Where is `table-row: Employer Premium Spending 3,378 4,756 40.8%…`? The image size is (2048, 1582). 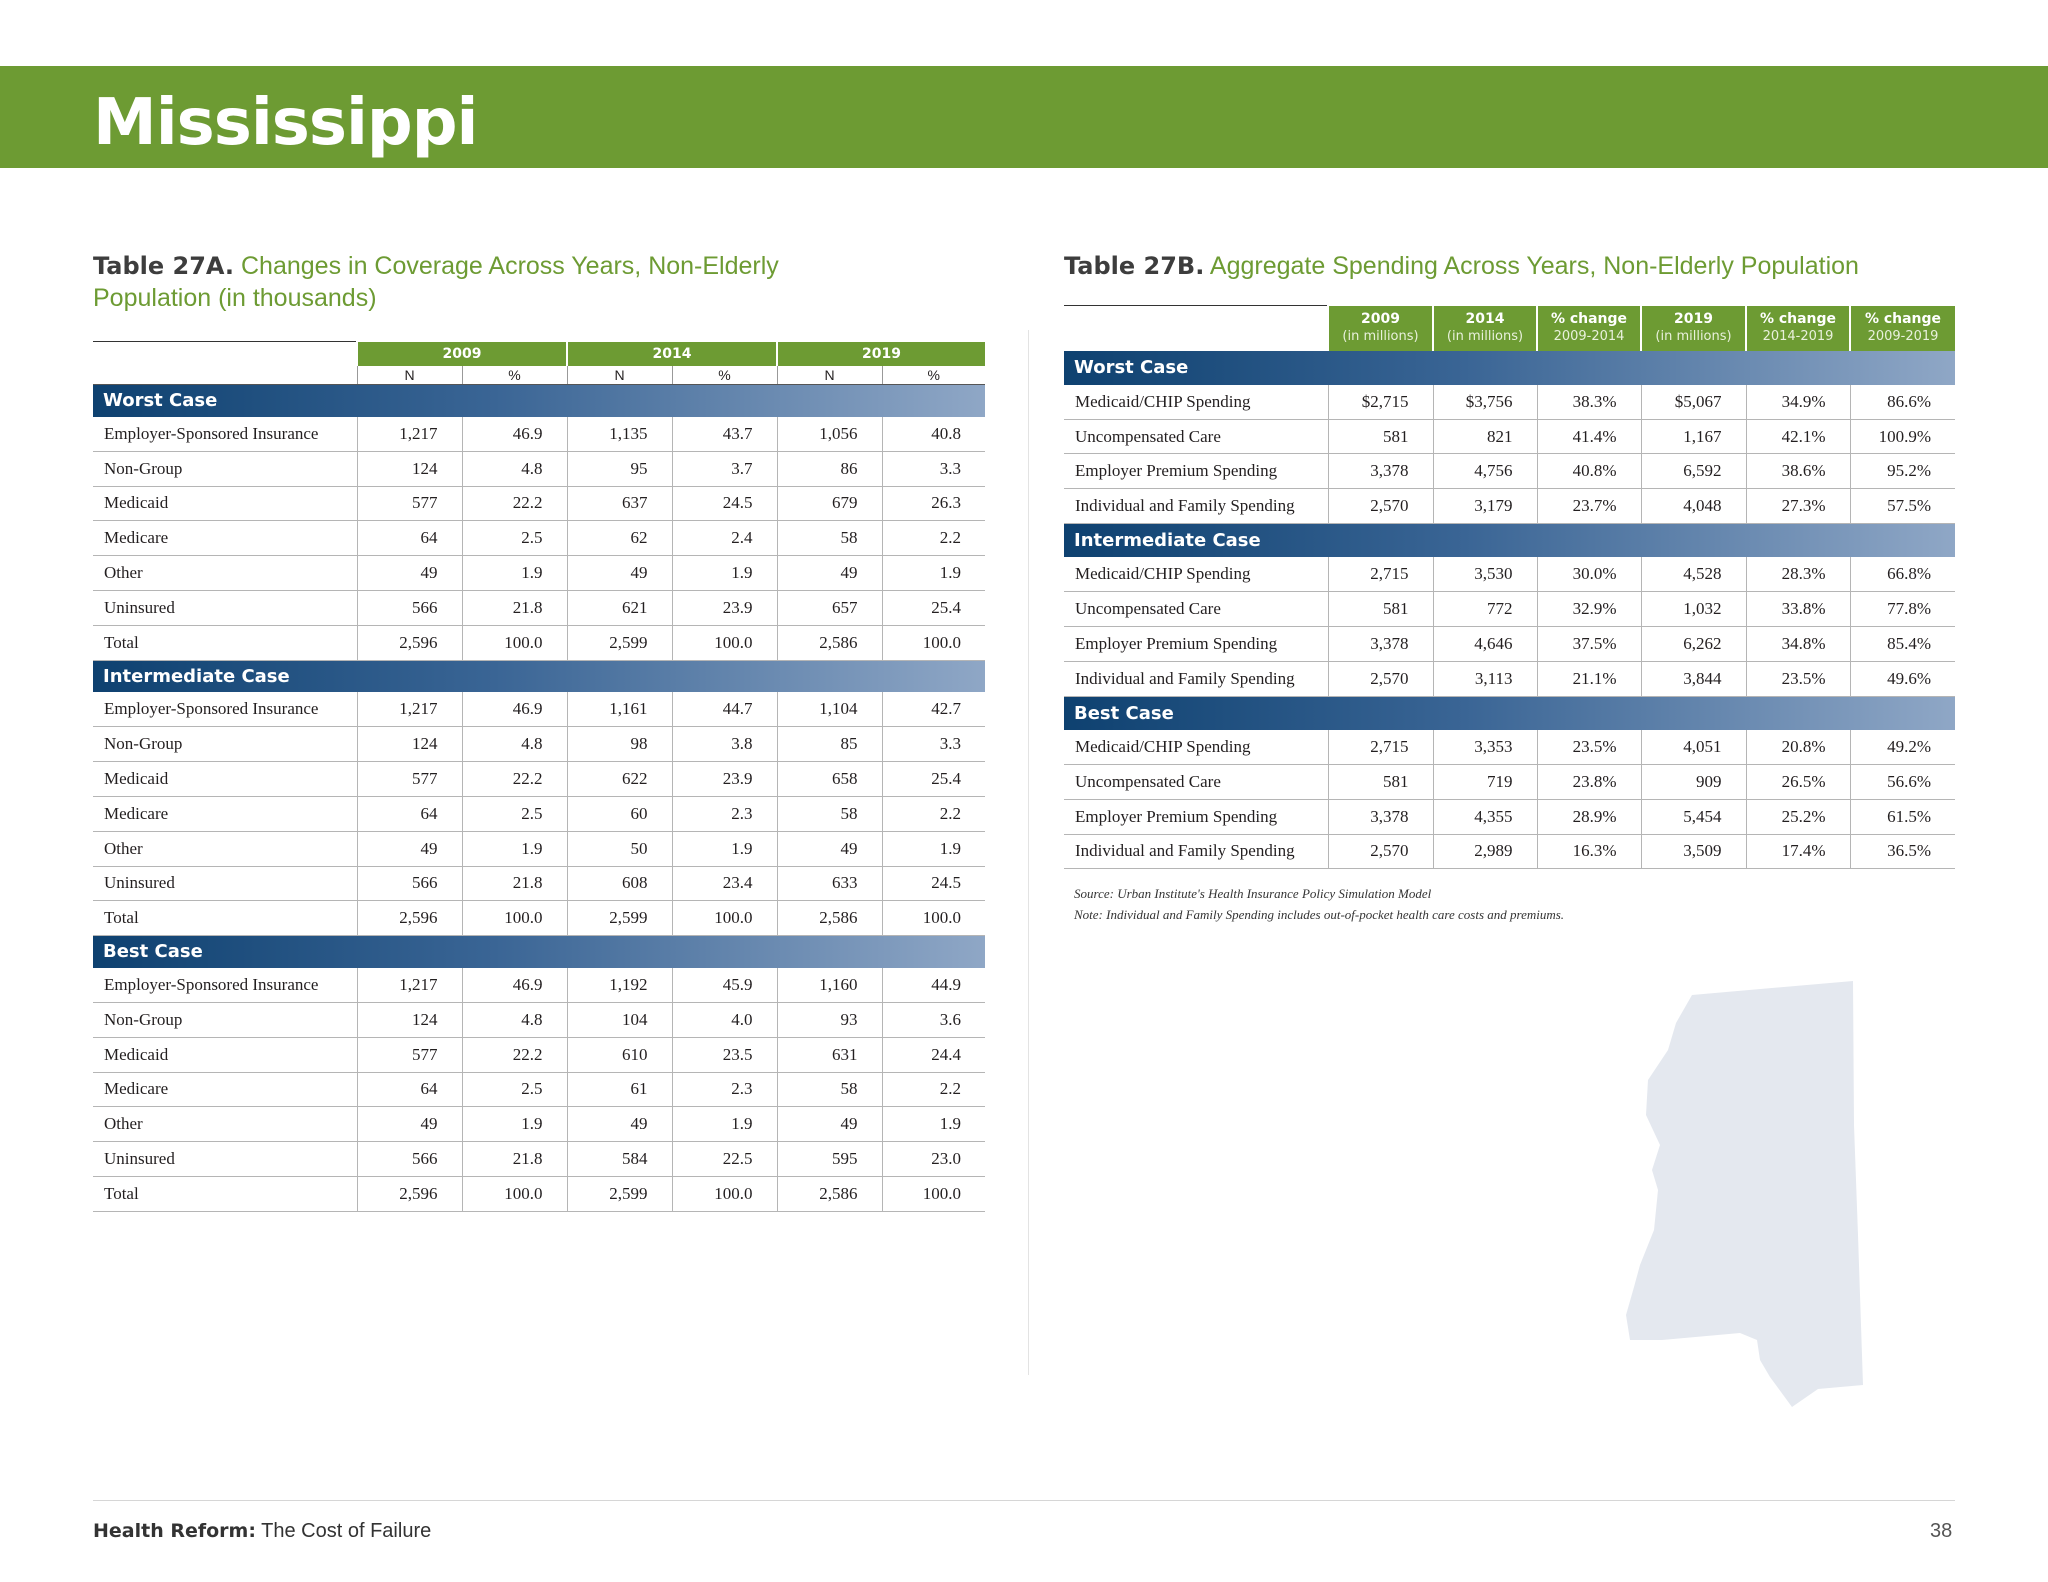 table-row: Employer Premium Spending 3,378 4,756 40.8%… is located at coordinates (1509, 471).